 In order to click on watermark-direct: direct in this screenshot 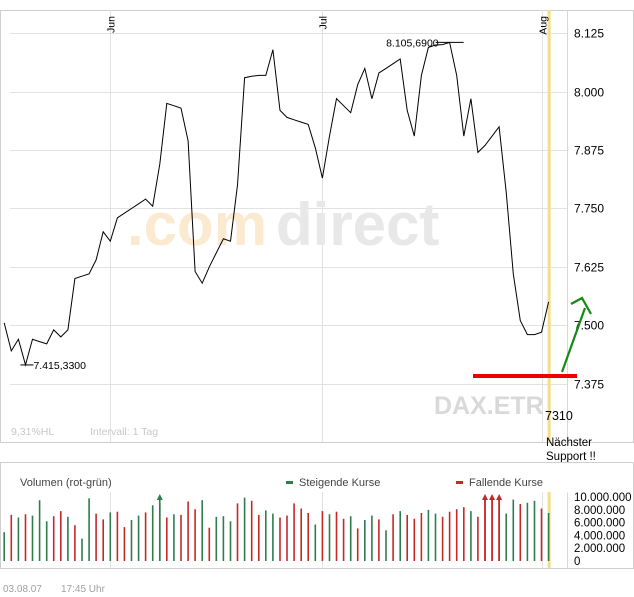, I will do `click(357, 224)`.